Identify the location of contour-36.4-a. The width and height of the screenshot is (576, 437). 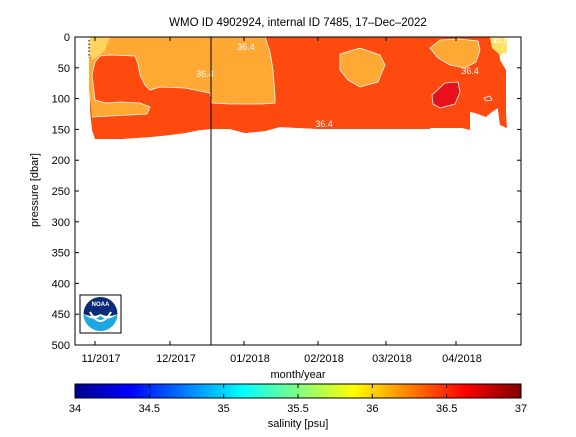
(183, 77).